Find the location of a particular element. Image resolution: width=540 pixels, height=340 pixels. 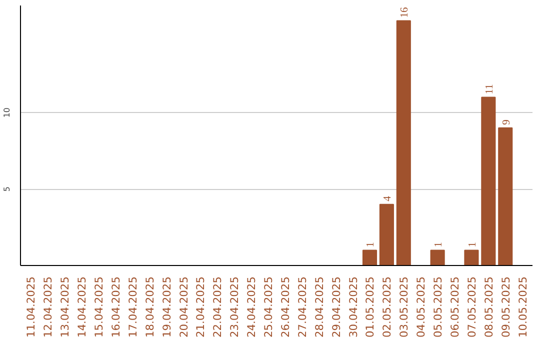

x-tick-label: 25.04.2025 is located at coordinates (269, 307).